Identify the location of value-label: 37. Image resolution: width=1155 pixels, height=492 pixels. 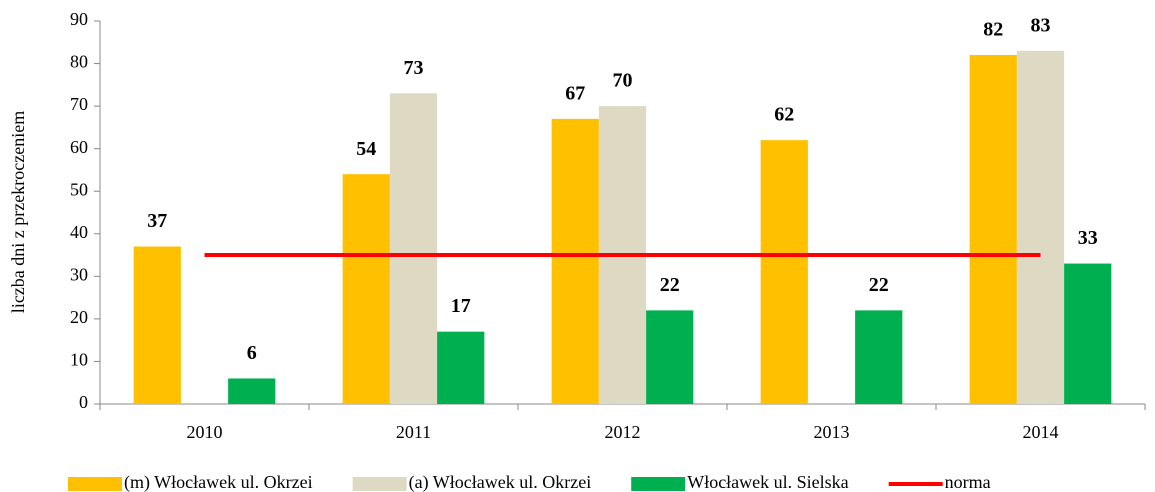
(157, 221).